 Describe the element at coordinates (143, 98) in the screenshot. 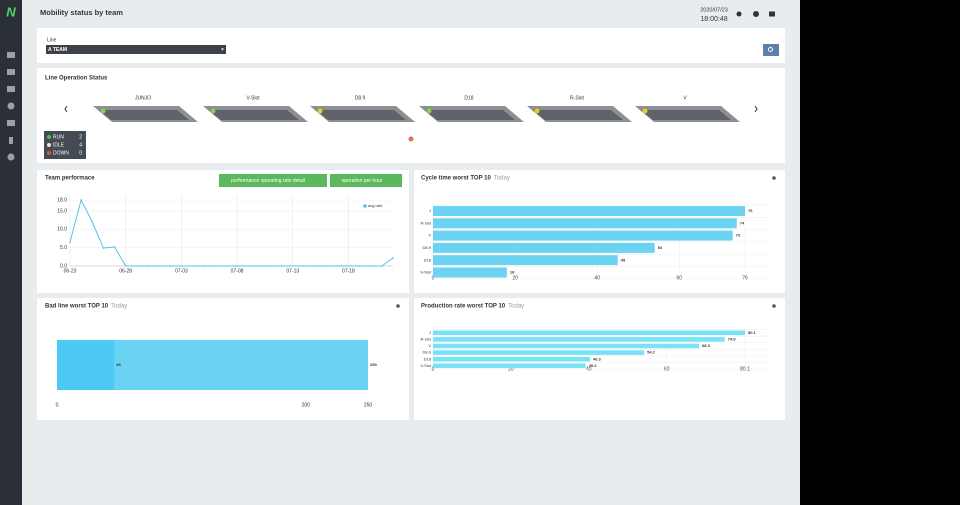

I see `machine-label: JUNJO` at that location.